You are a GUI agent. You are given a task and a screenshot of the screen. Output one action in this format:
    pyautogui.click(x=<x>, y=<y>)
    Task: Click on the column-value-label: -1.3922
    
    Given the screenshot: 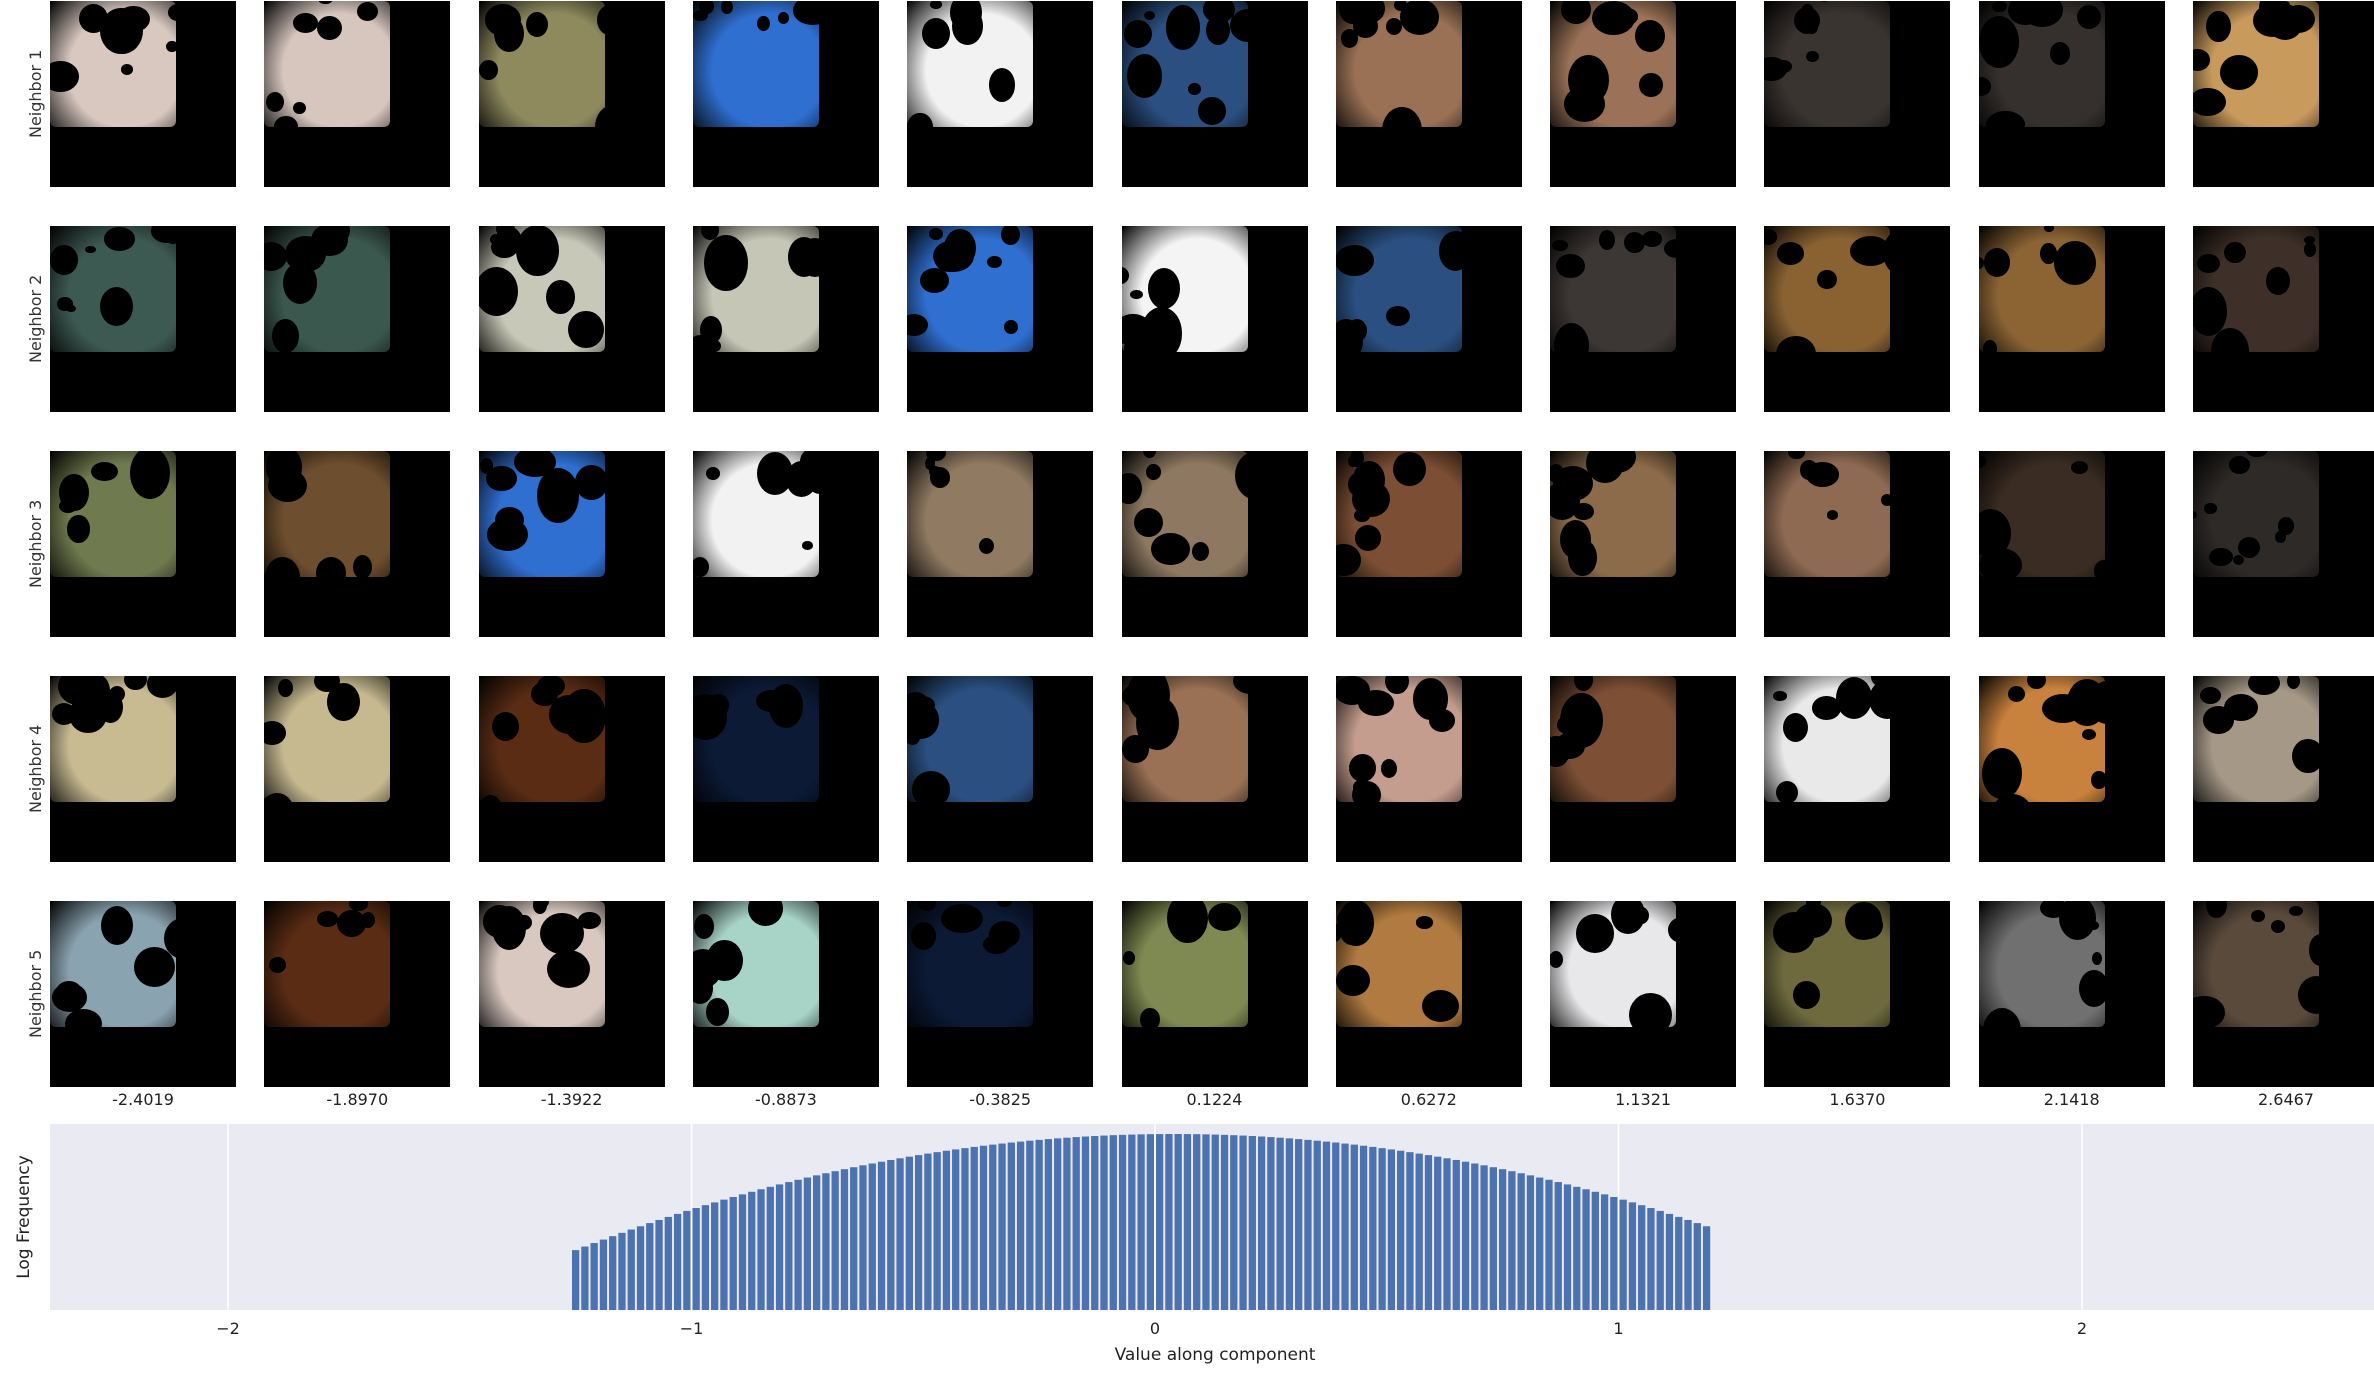 What is the action you would take?
    pyautogui.click(x=571, y=1099)
    